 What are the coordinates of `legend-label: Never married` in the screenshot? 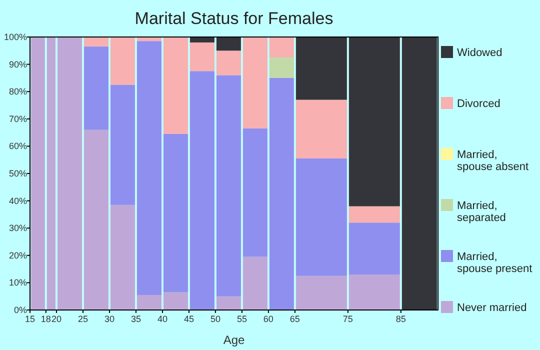 It's located at (492, 308).